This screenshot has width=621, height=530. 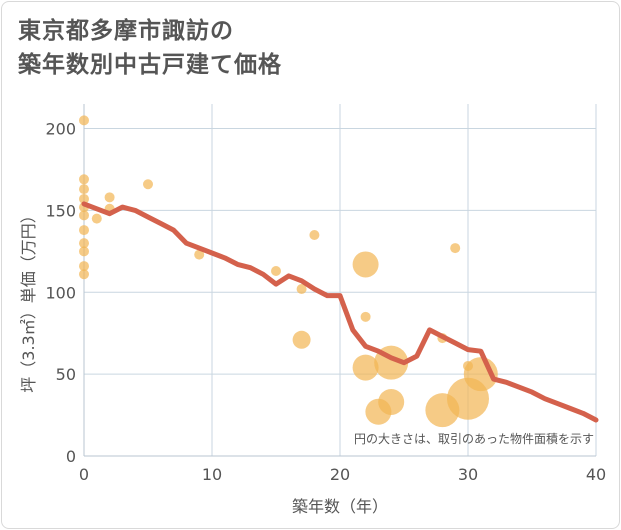 What do you see at coordinates (468, 474) in the screenshot?
I see `x-tick-label: 30` at bounding box center [468, 474].